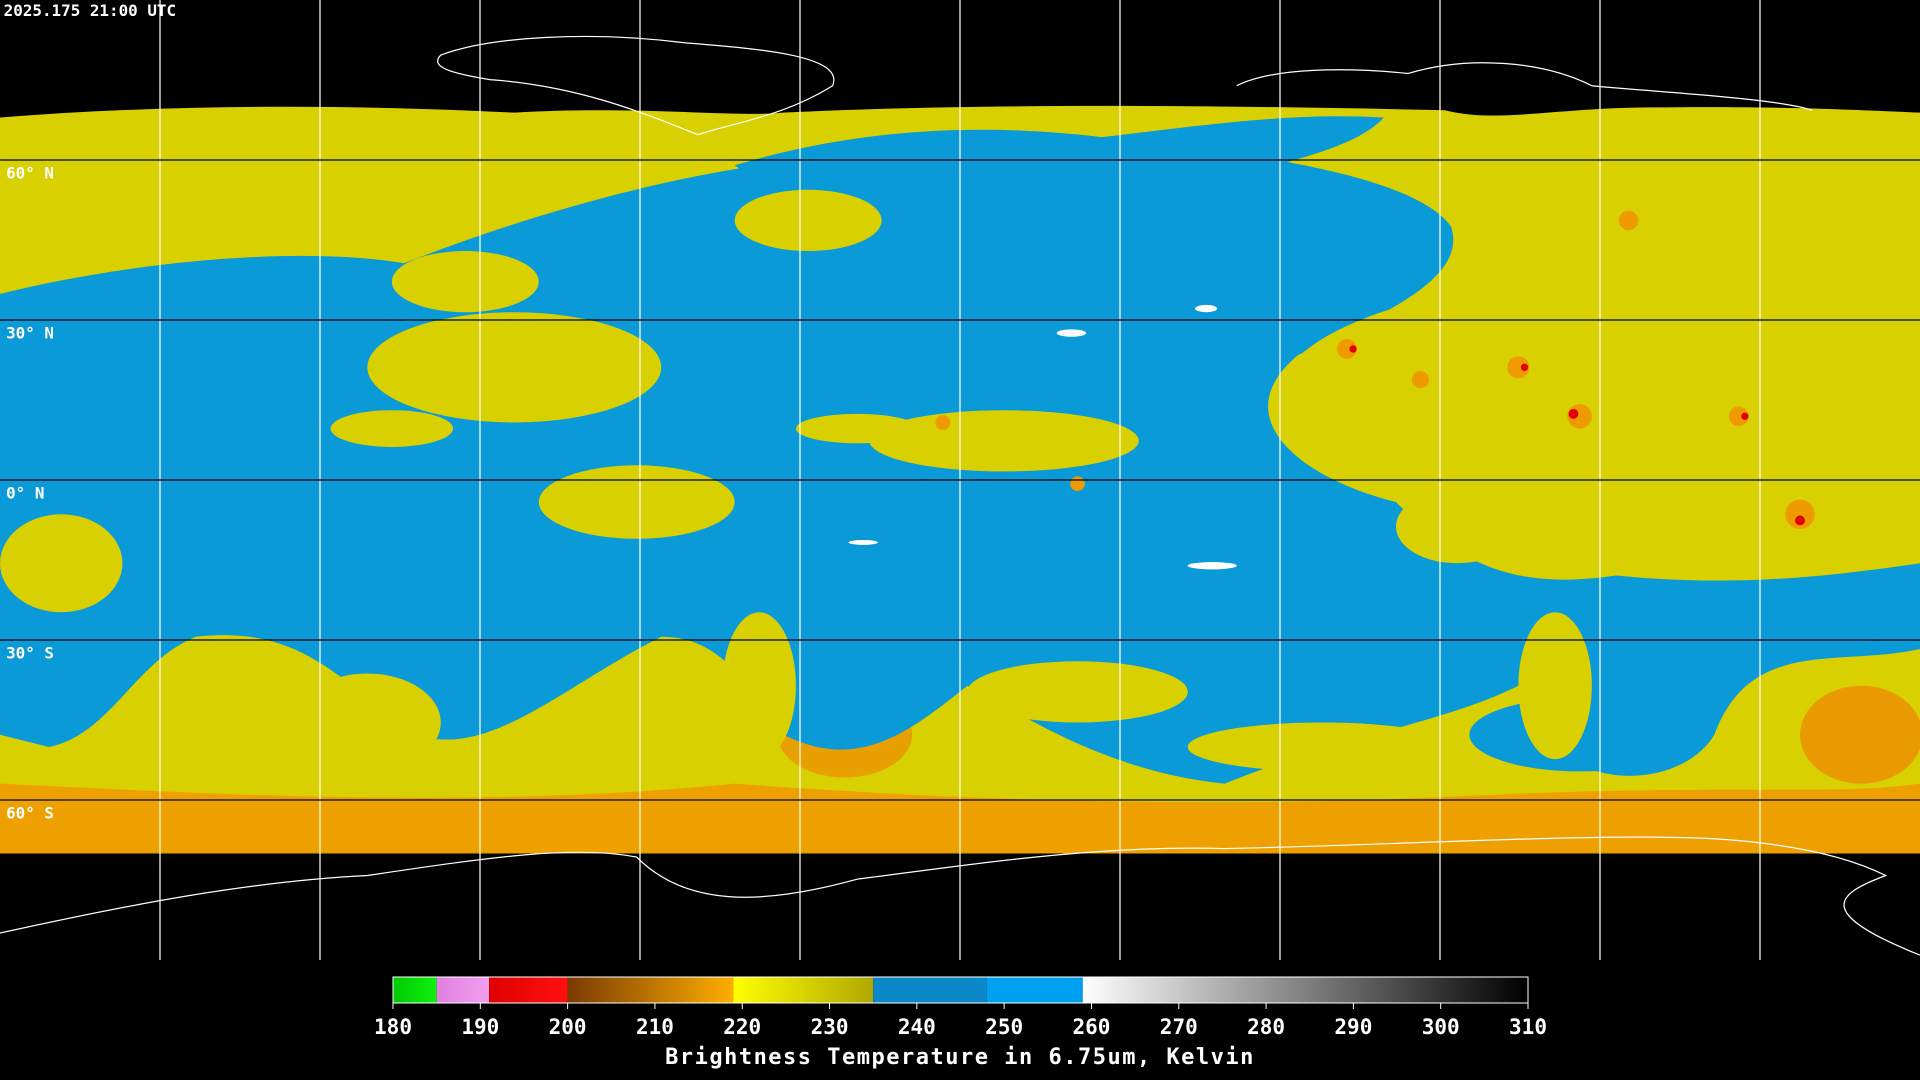 This screenshot has width=1920, height=1080. I want to click on title: 2025.175 21:00 UTC, so click(90, 10).